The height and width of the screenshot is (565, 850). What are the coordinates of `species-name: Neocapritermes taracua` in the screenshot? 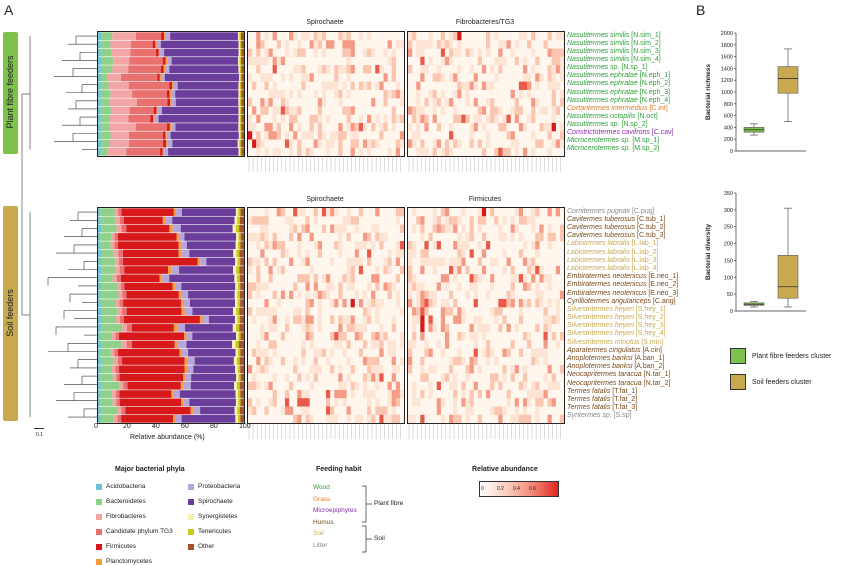 It's located at (604, 383).